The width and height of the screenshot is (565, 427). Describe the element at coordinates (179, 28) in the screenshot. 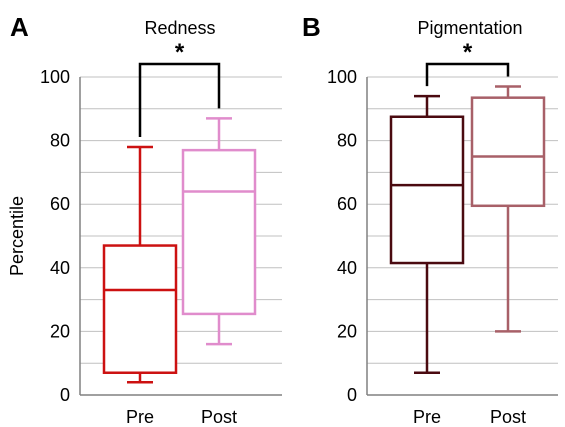

I see `panel-title: Redness` at that location.